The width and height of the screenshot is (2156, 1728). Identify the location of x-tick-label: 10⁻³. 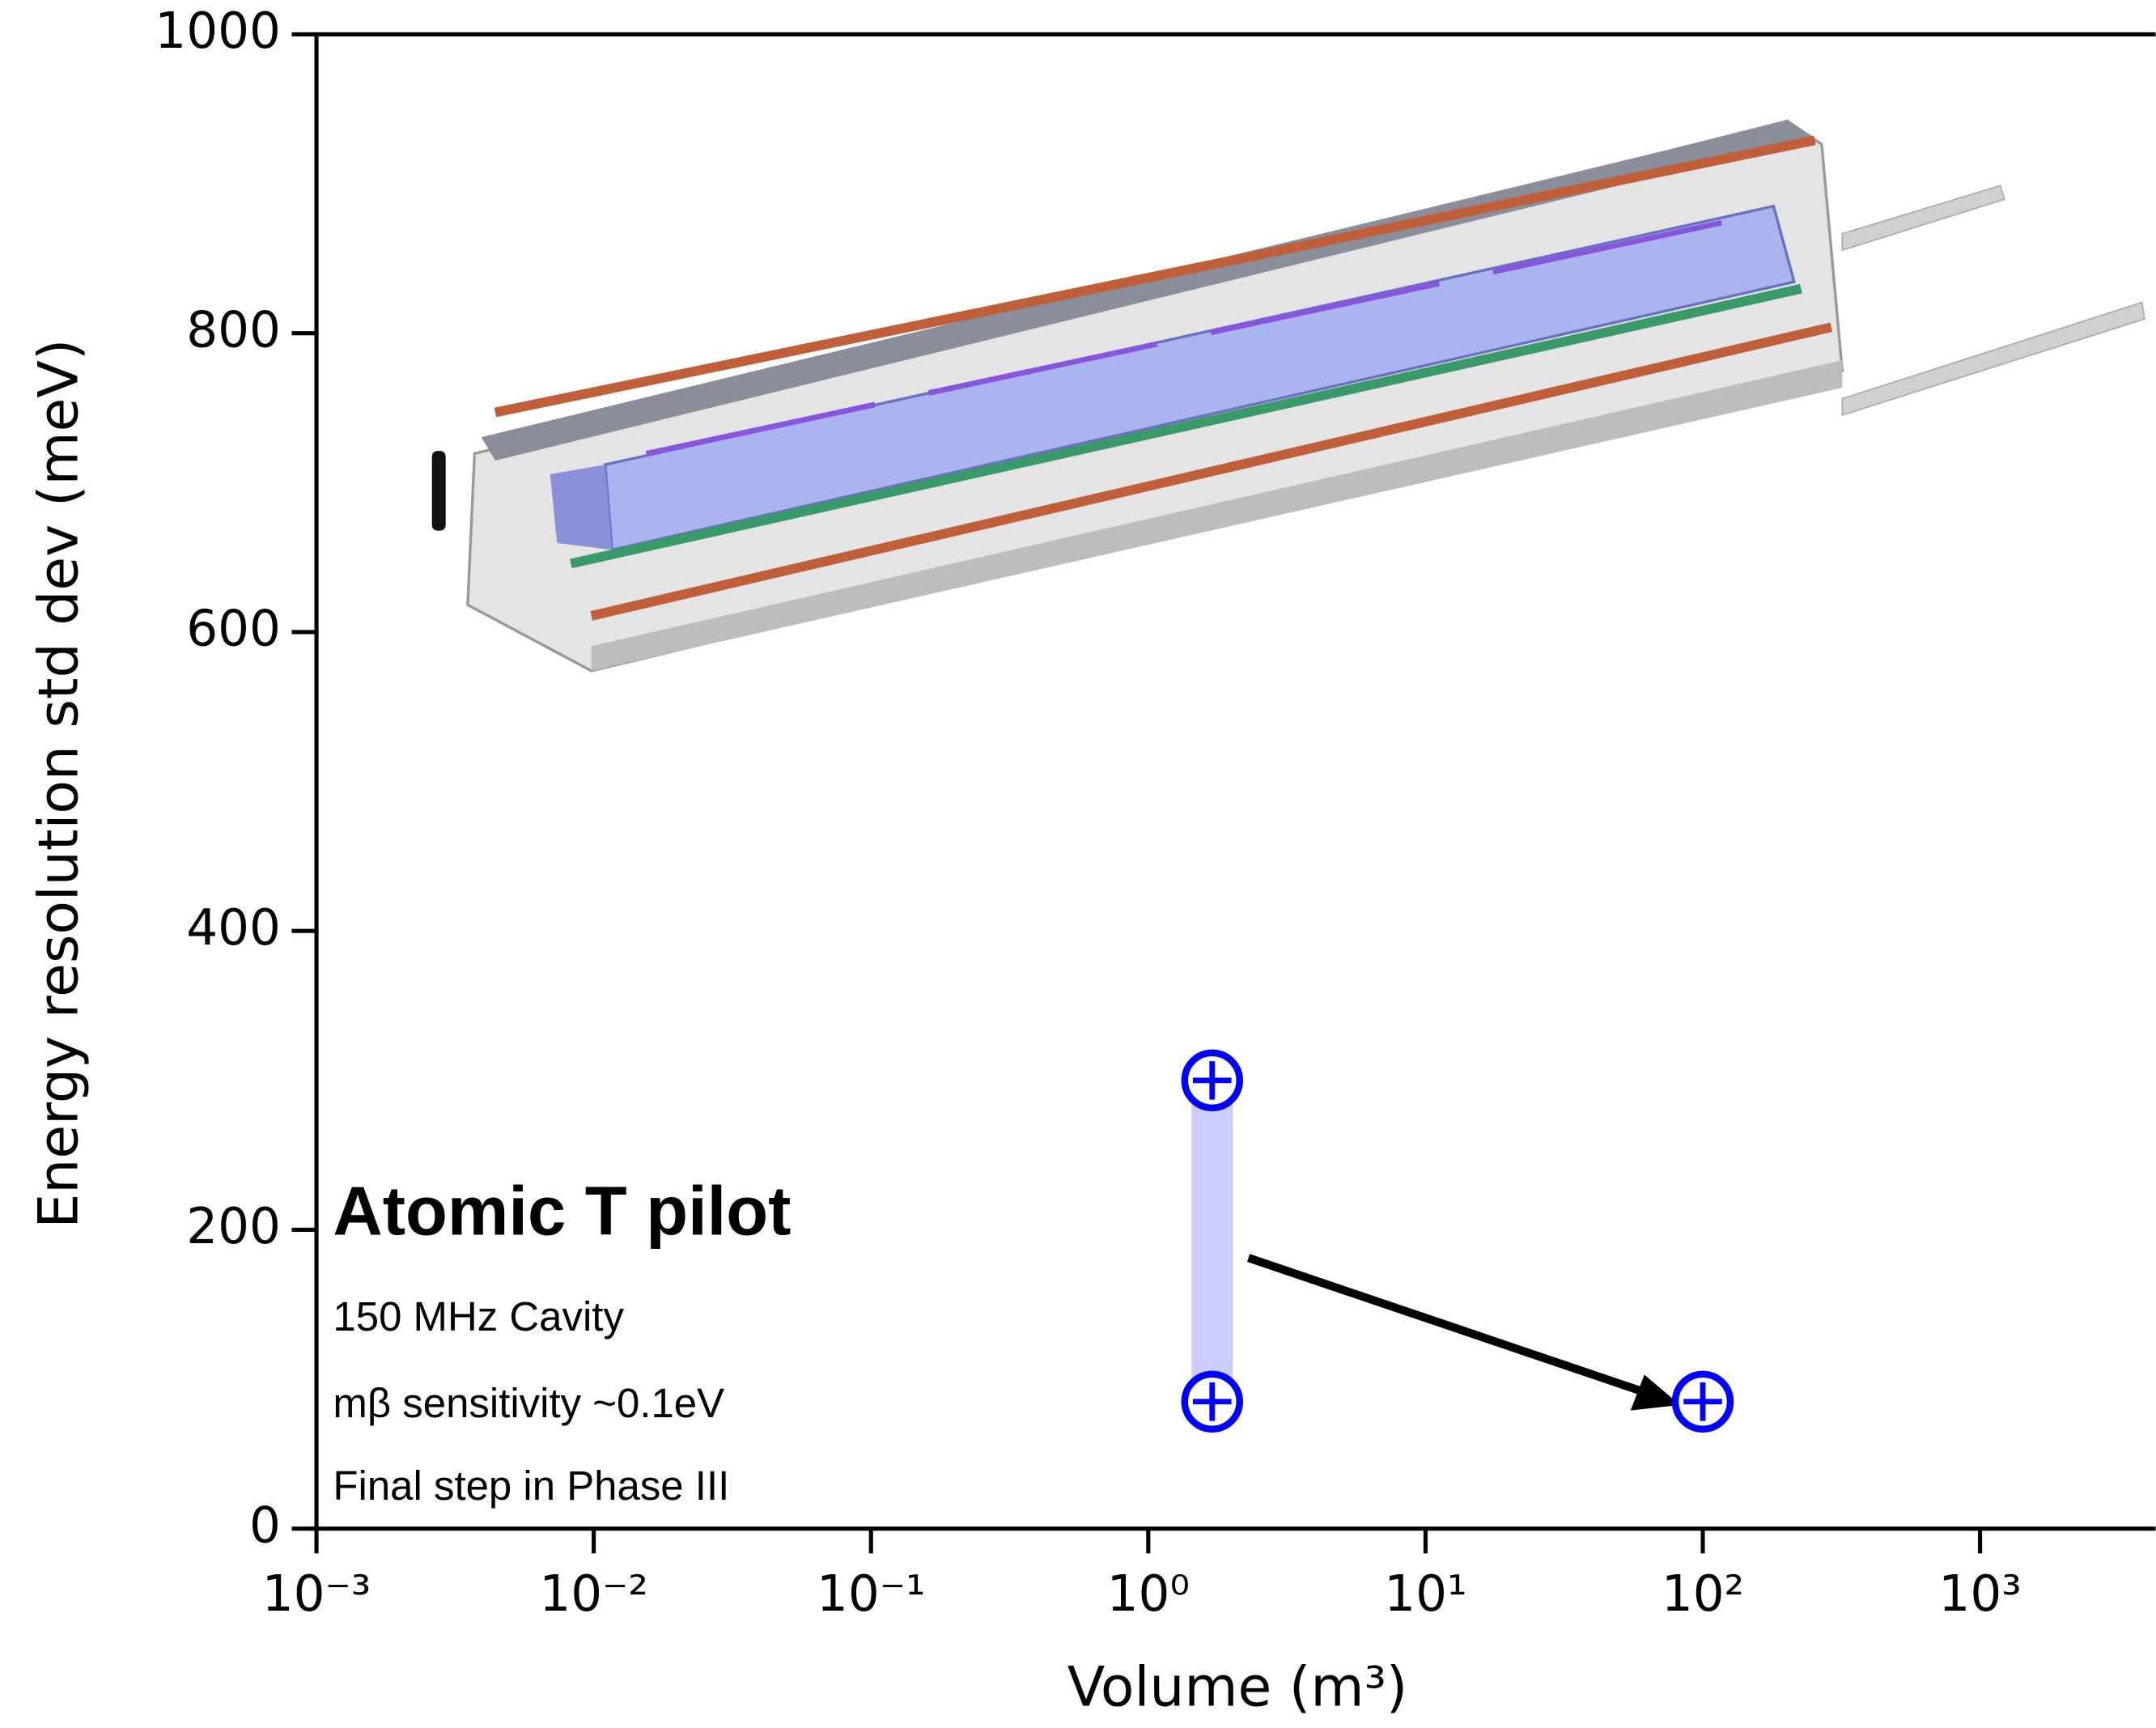
(316, 1594).